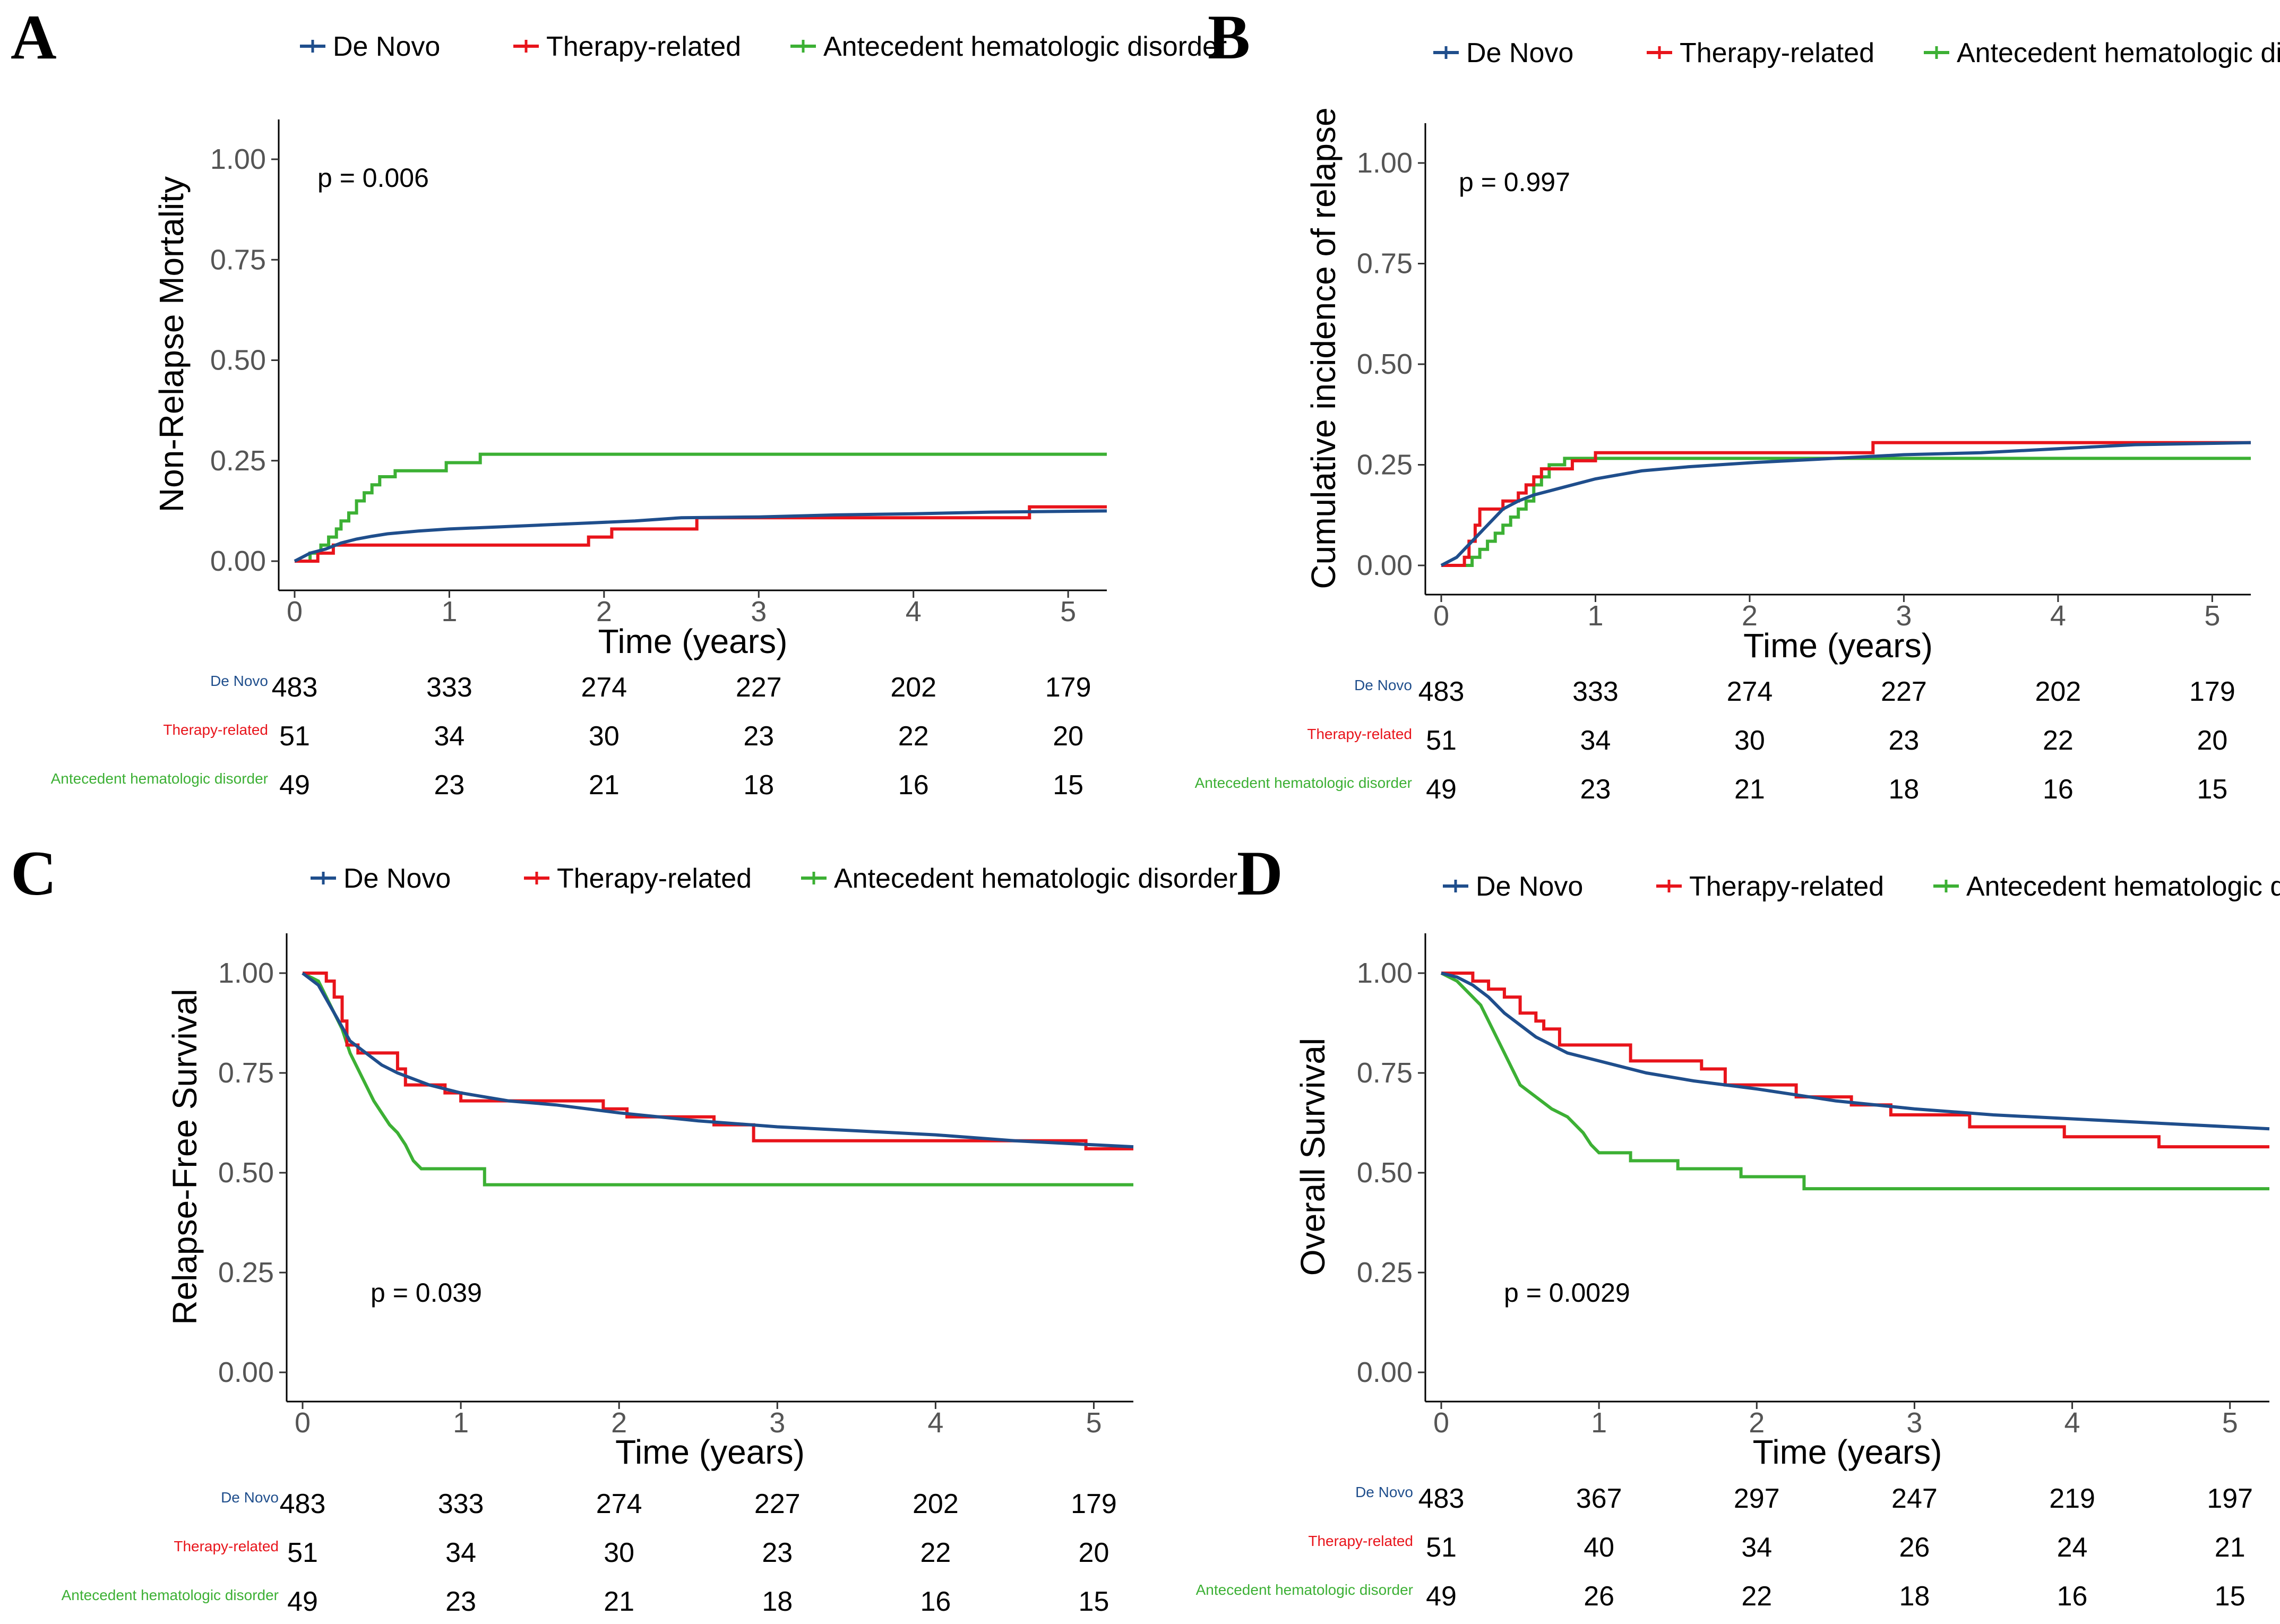  What do you see at coordinates (1757, 1498) in the screenshot?
I see `risk-count: 297` at bounding box center [1757, 1498].